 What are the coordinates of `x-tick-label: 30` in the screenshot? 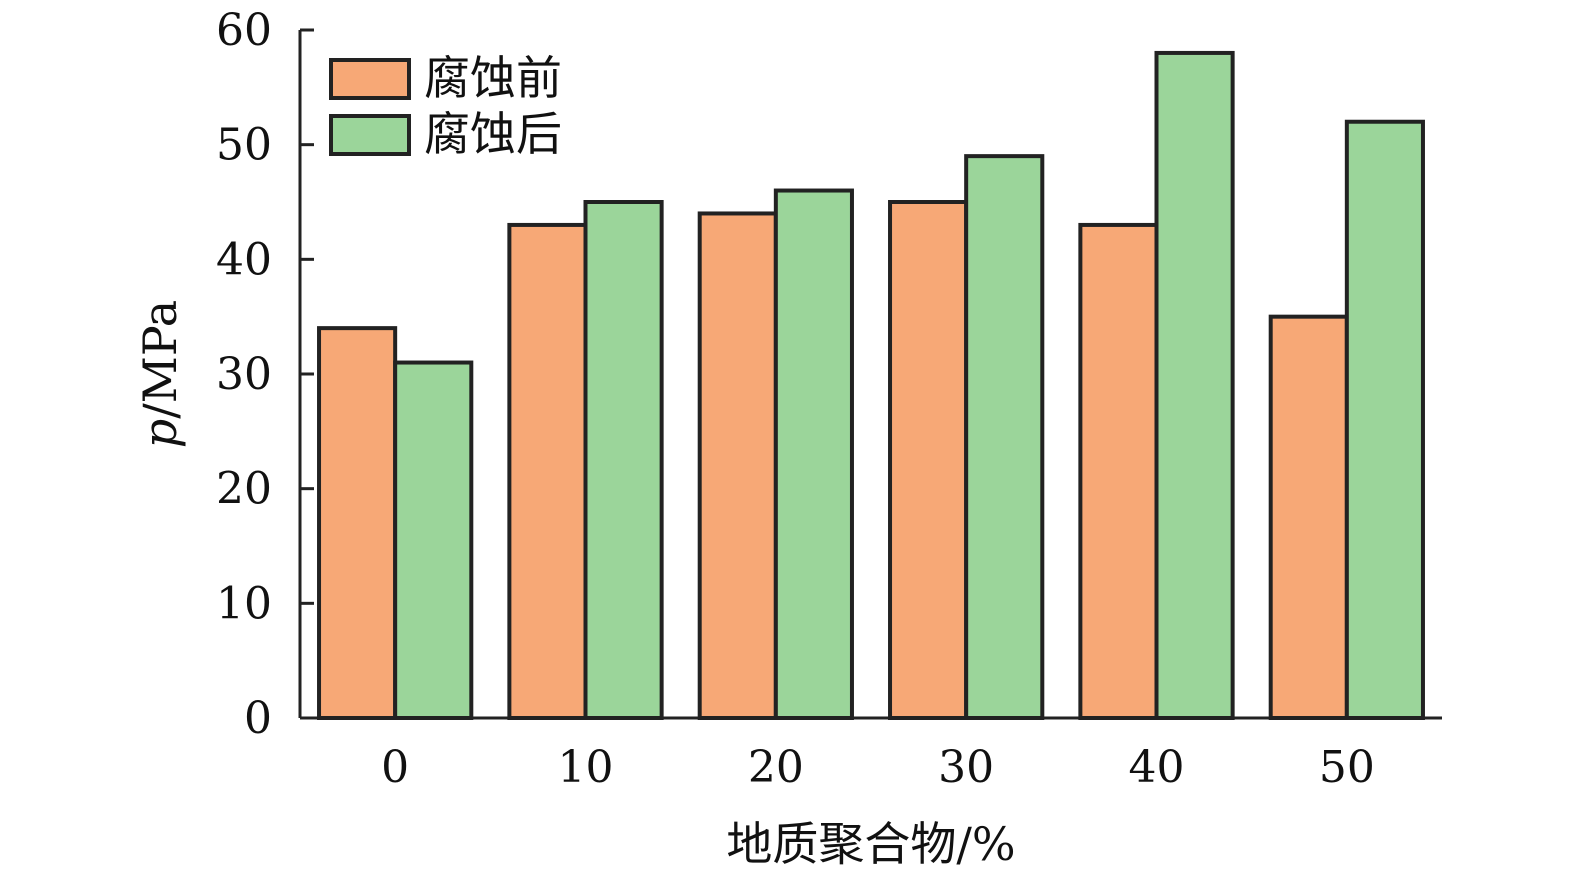 It's located at (966, 767).